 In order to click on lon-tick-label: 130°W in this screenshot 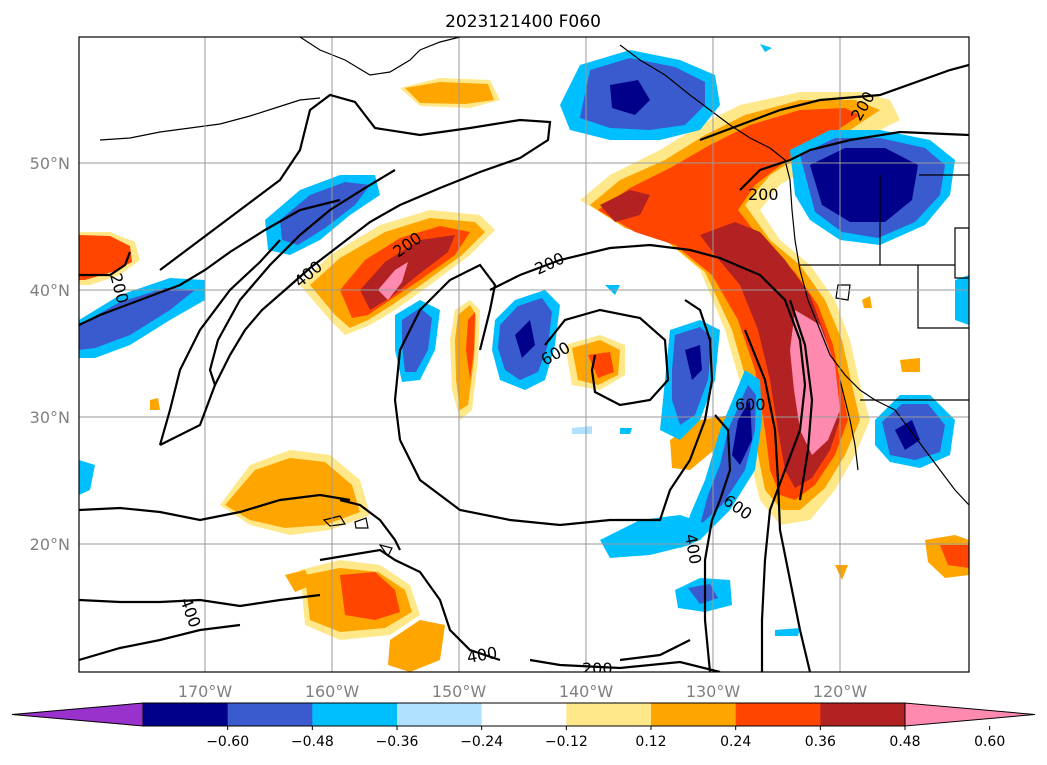, I will do `click(713, 691)`.